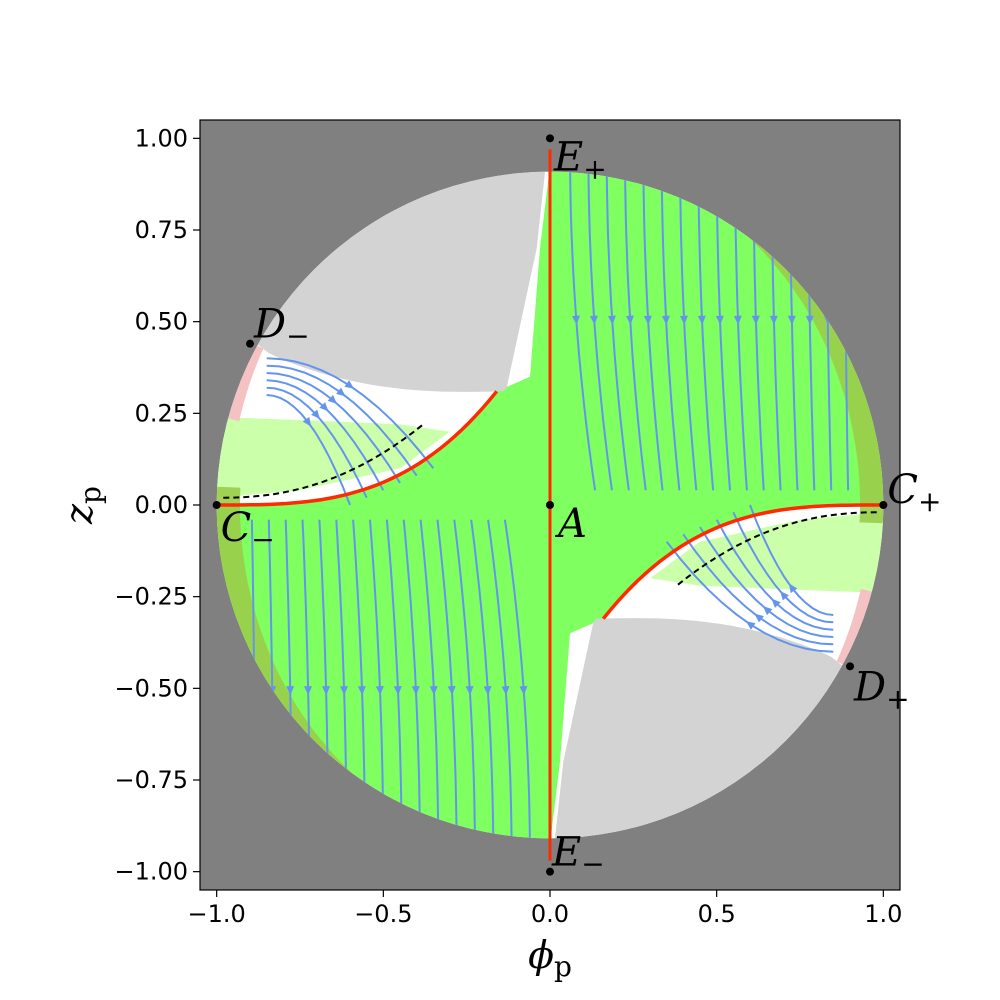 This screenshot has width=1000, height=1000. What do you see at coordinates (250, 343) in the screenshot?
I see `critical-point-d-minus` at bounding box center [250, 343].